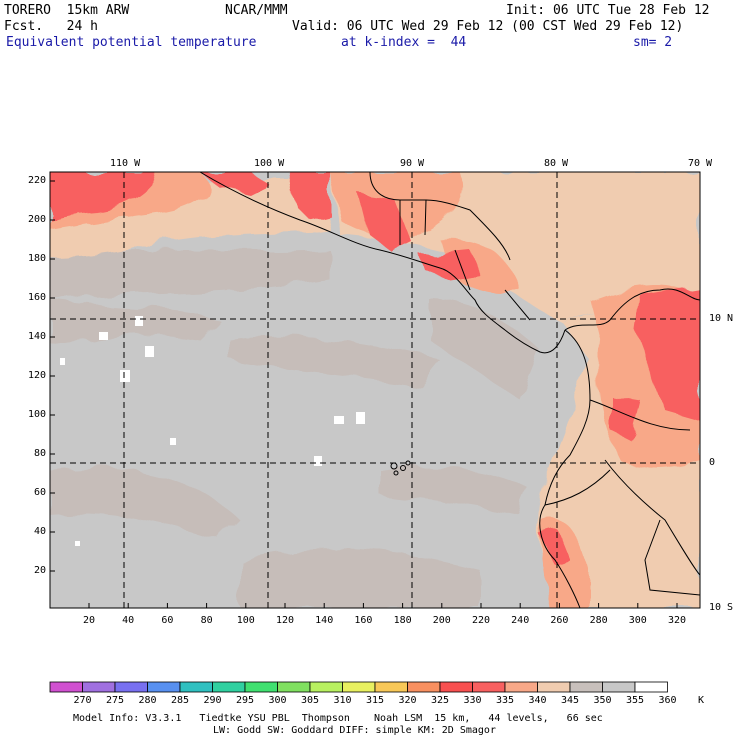  I want to click on colorbar-label: 315, so click(375, 700).